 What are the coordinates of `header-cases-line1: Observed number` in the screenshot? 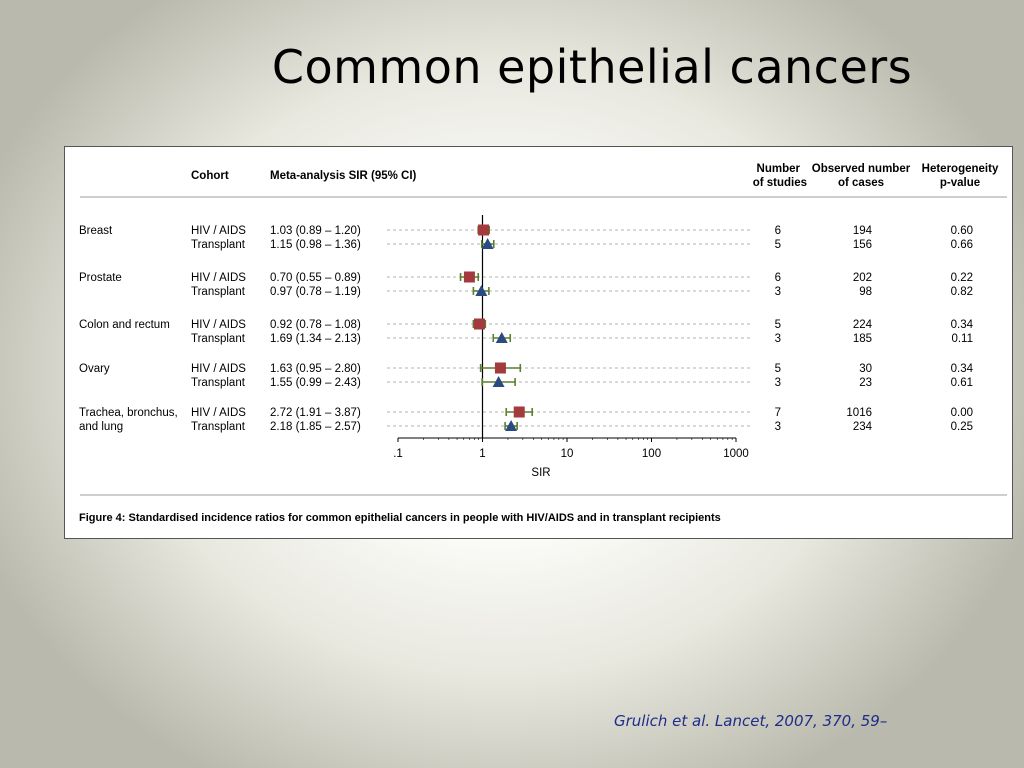 It's located at (861, 169).